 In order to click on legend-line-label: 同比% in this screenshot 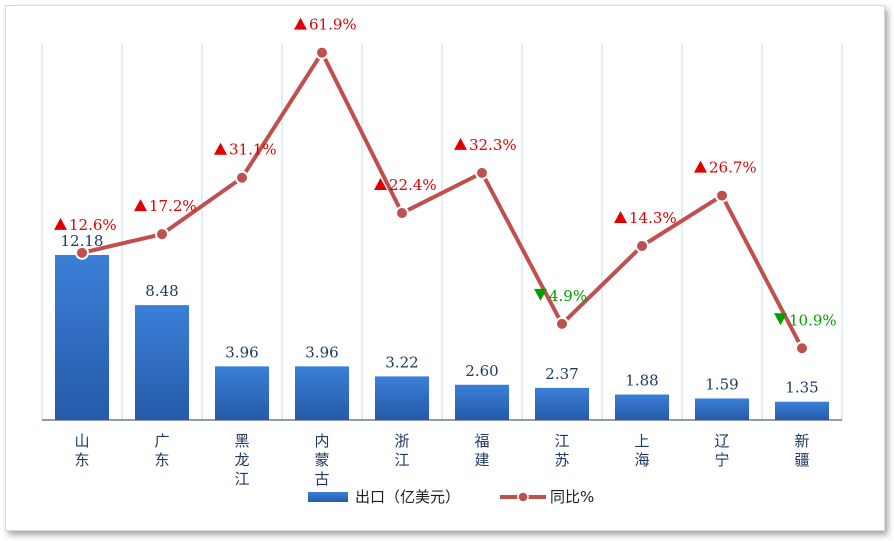, I will do `click(572, 497)`.